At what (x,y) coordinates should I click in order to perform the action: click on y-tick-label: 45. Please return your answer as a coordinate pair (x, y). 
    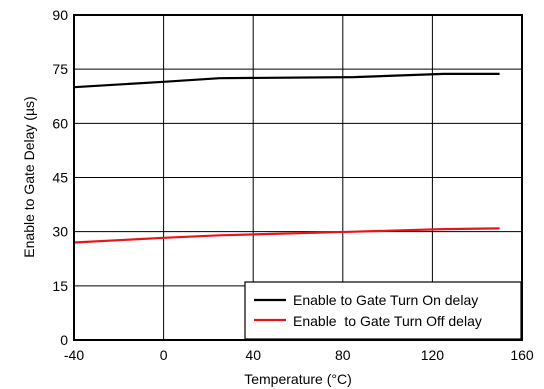
    Looking at the image, I should click on (60, 178).